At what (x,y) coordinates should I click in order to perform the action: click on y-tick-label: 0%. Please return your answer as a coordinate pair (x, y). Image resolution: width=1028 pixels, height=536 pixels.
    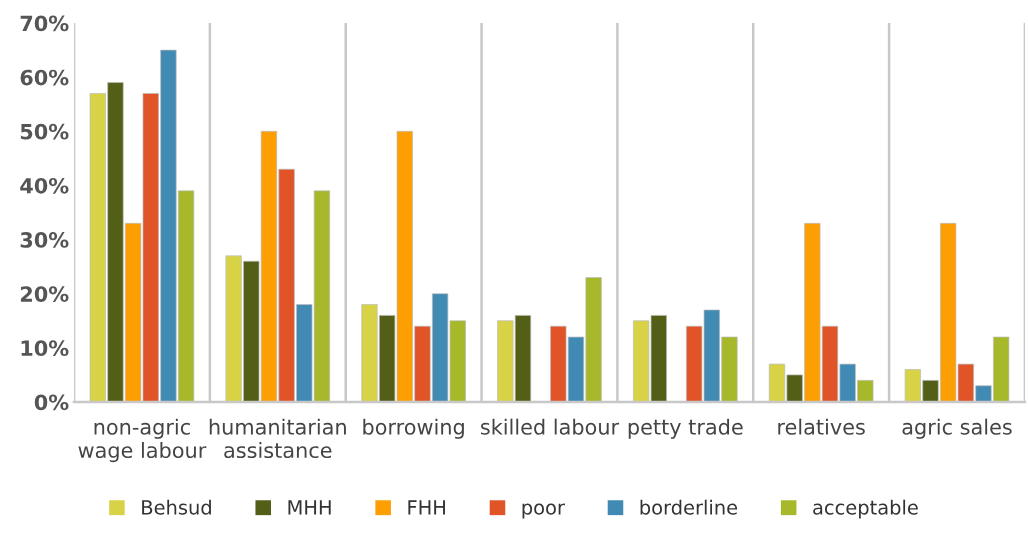
    Looking at the image, I should click on (51, 402).